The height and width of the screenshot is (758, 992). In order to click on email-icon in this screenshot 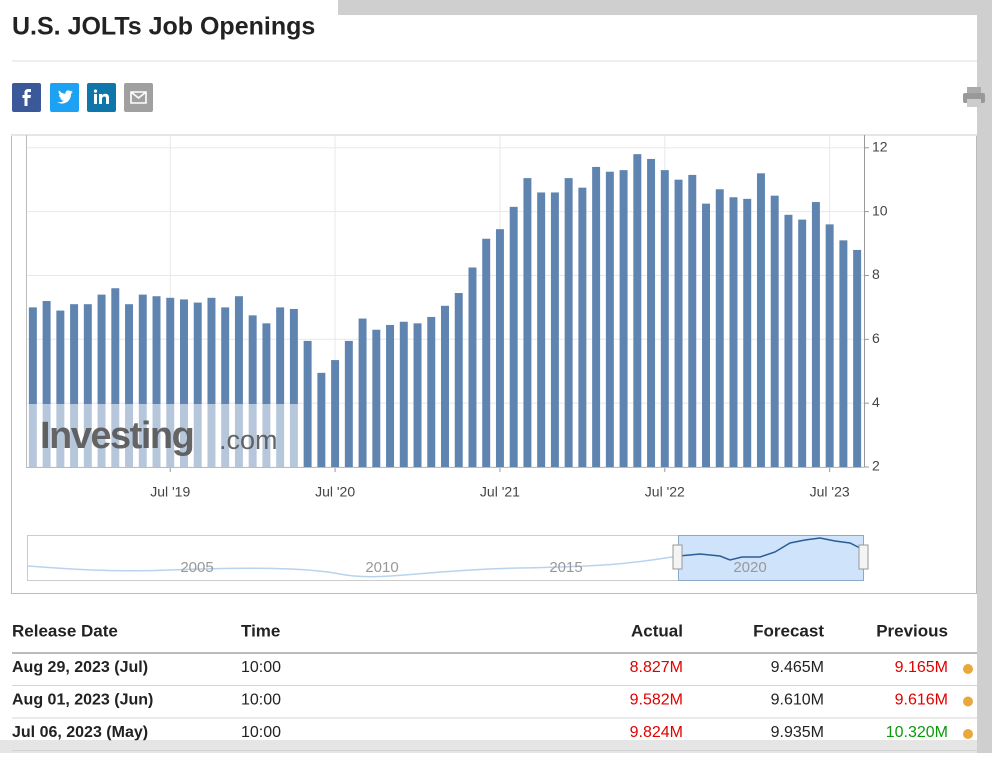, I will do `click(138, 97)`.